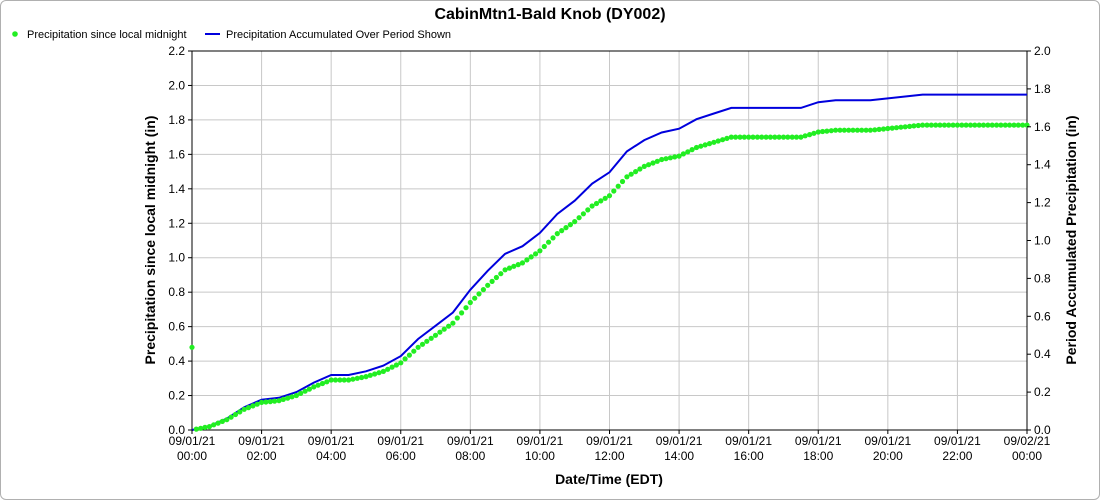  I want to click on y-tick-label: 1.4, so click(176, 189).